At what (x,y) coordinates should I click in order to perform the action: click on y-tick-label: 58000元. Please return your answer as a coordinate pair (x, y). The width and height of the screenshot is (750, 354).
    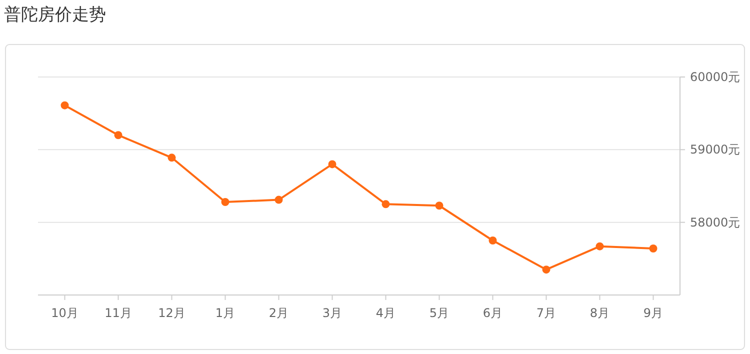
    Looking at the image, I should click on (715, 222).